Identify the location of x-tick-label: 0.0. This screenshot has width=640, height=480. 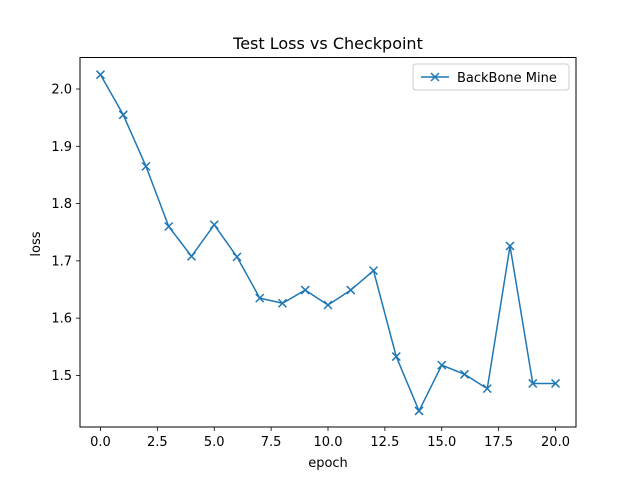
(100, 442).